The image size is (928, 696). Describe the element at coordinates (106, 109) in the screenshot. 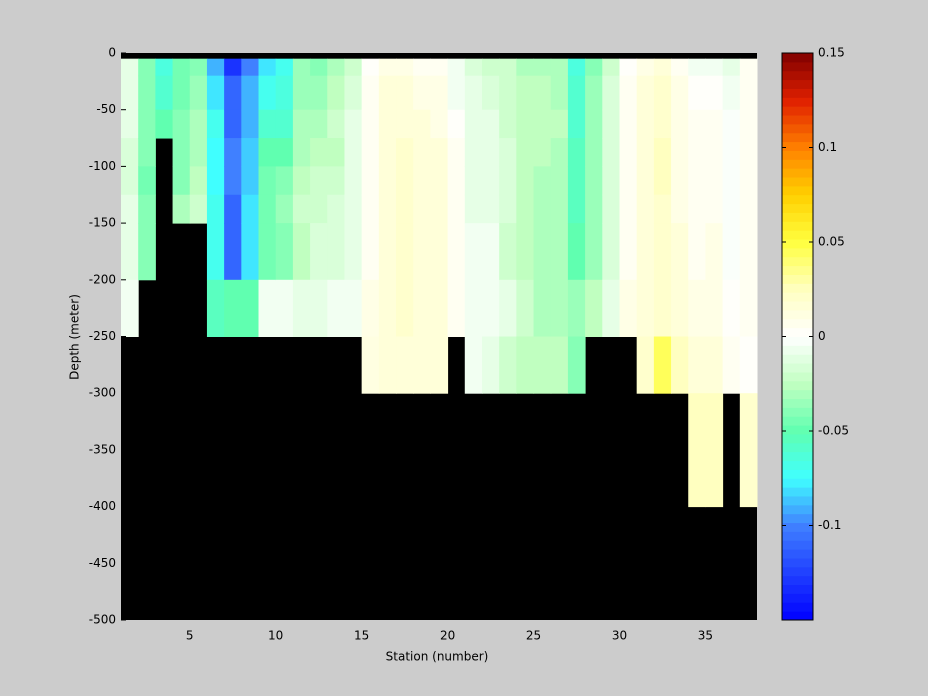

I see `y-tick-label: -50` at that location.